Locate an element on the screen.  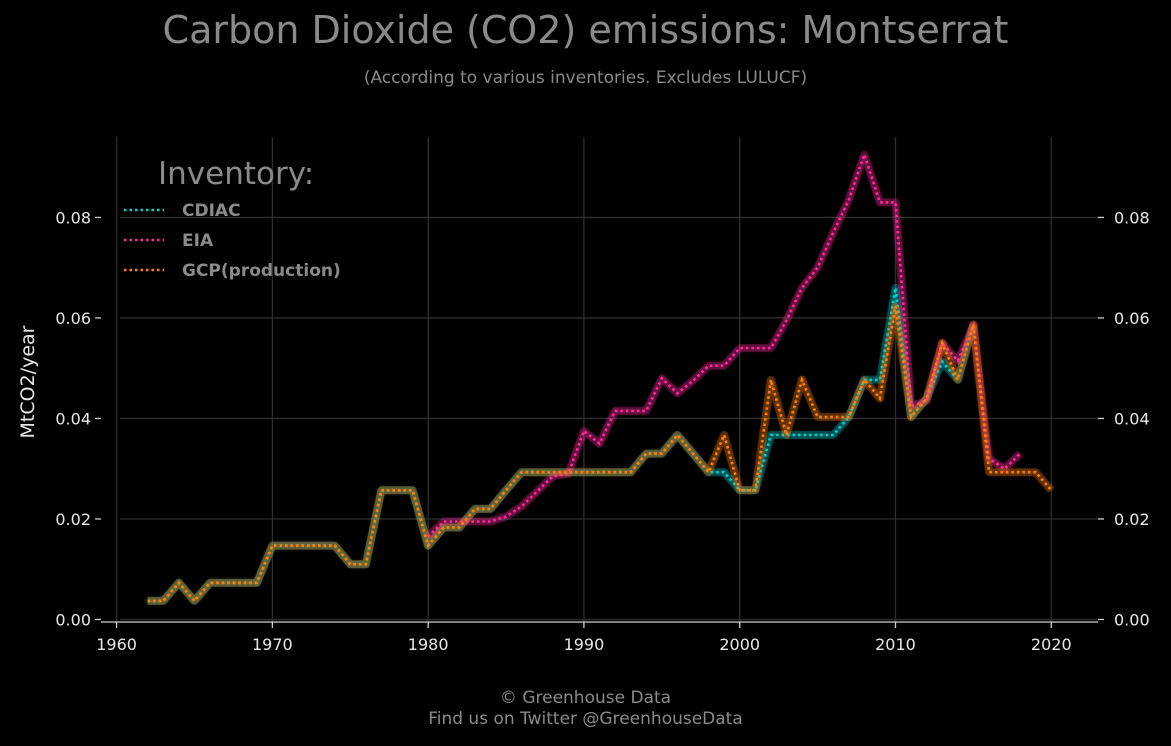
y-tick-label-left: 0.04 is located at coordinates (73, 418).